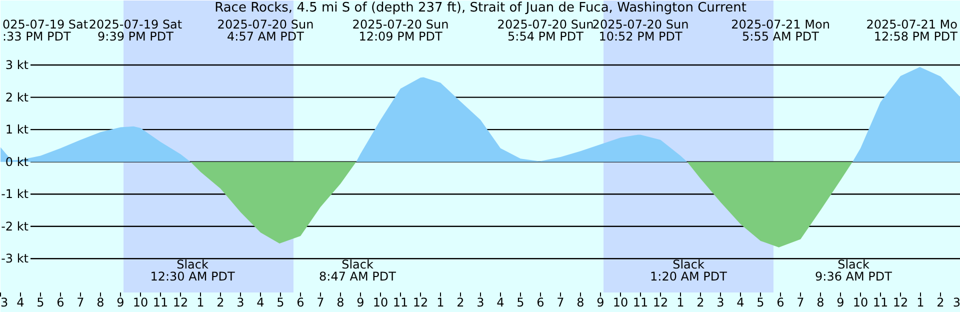 The image size is (960, 312). What do you see at coordinates (780, 31) in the screenshot?
I see `annotation: 2025-07-21 Mon 5:55 AM PDT` at bounding box center [780, 31].